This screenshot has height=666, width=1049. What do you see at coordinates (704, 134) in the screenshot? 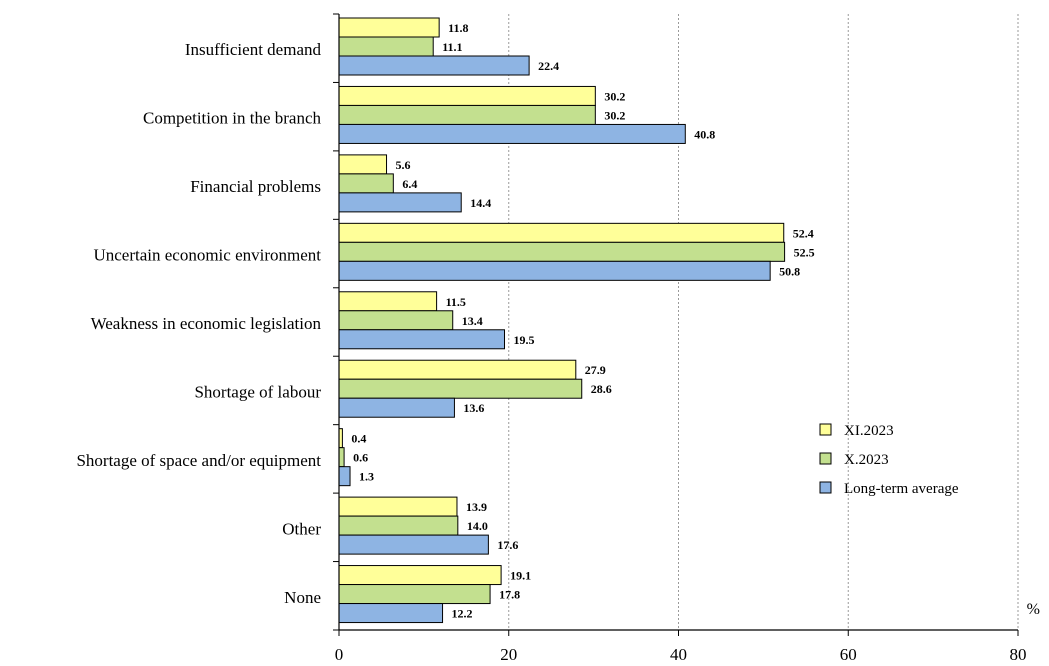
I see `data-label: 40.8` at bounding box center [704, 134].